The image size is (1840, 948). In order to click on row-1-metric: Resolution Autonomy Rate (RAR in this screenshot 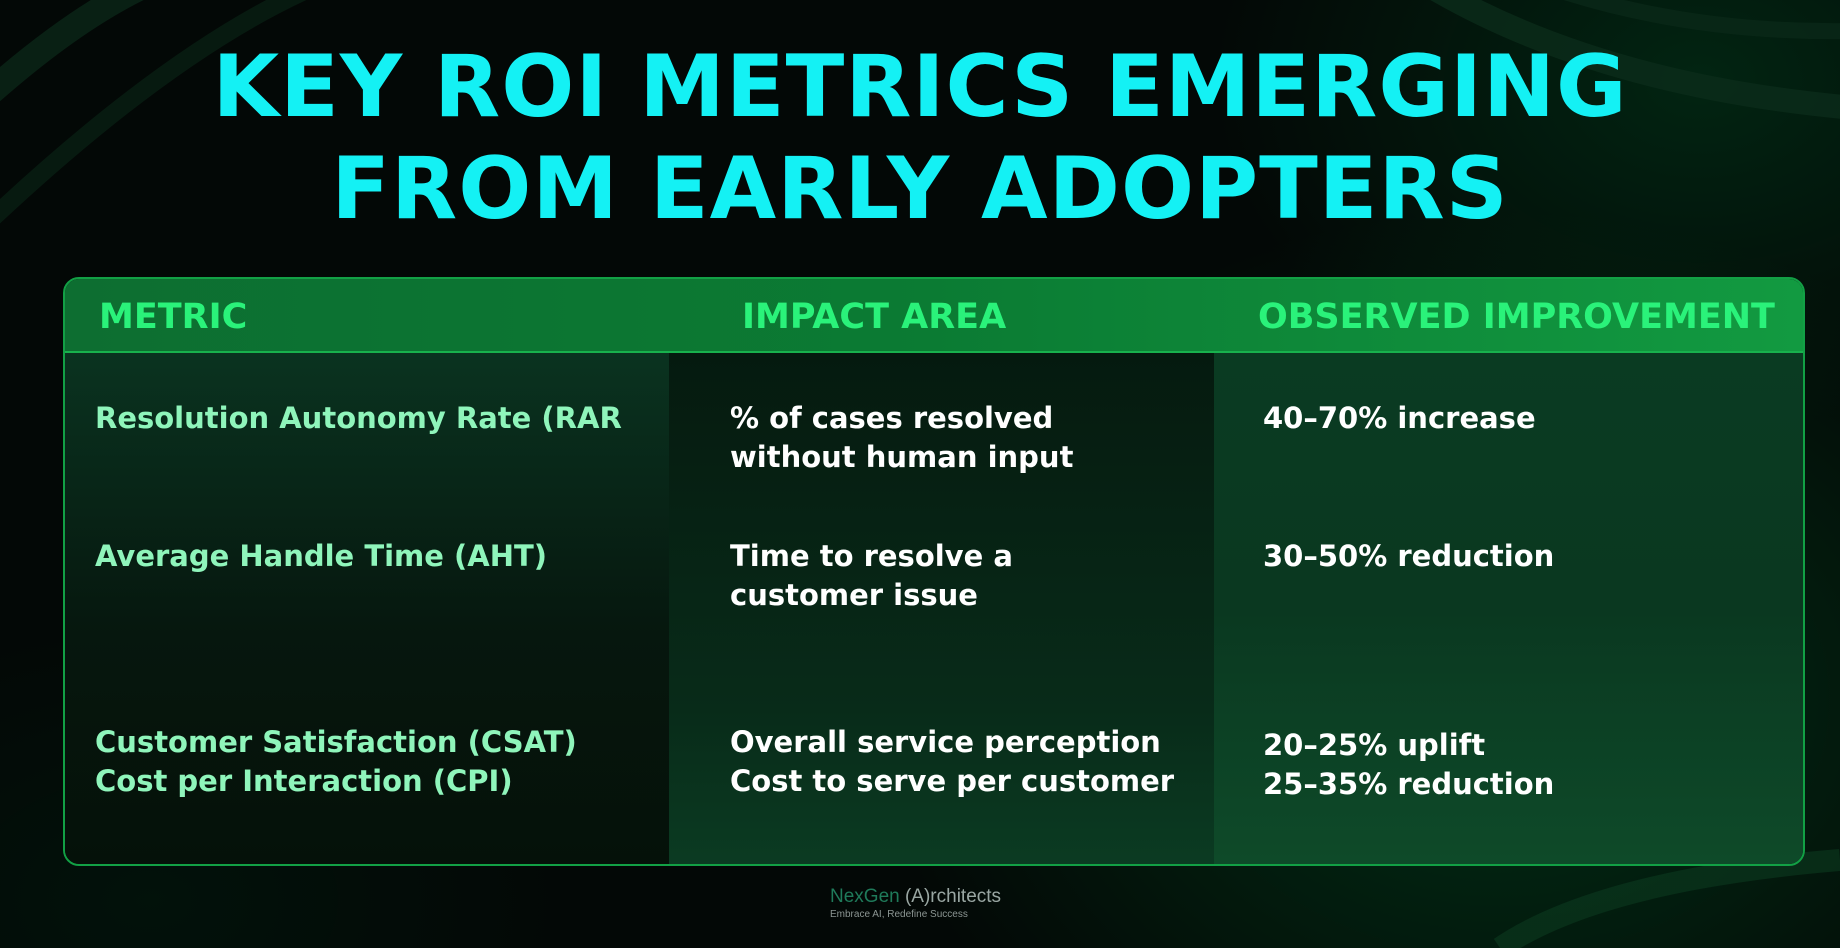, I will do `click(358, 418)`.